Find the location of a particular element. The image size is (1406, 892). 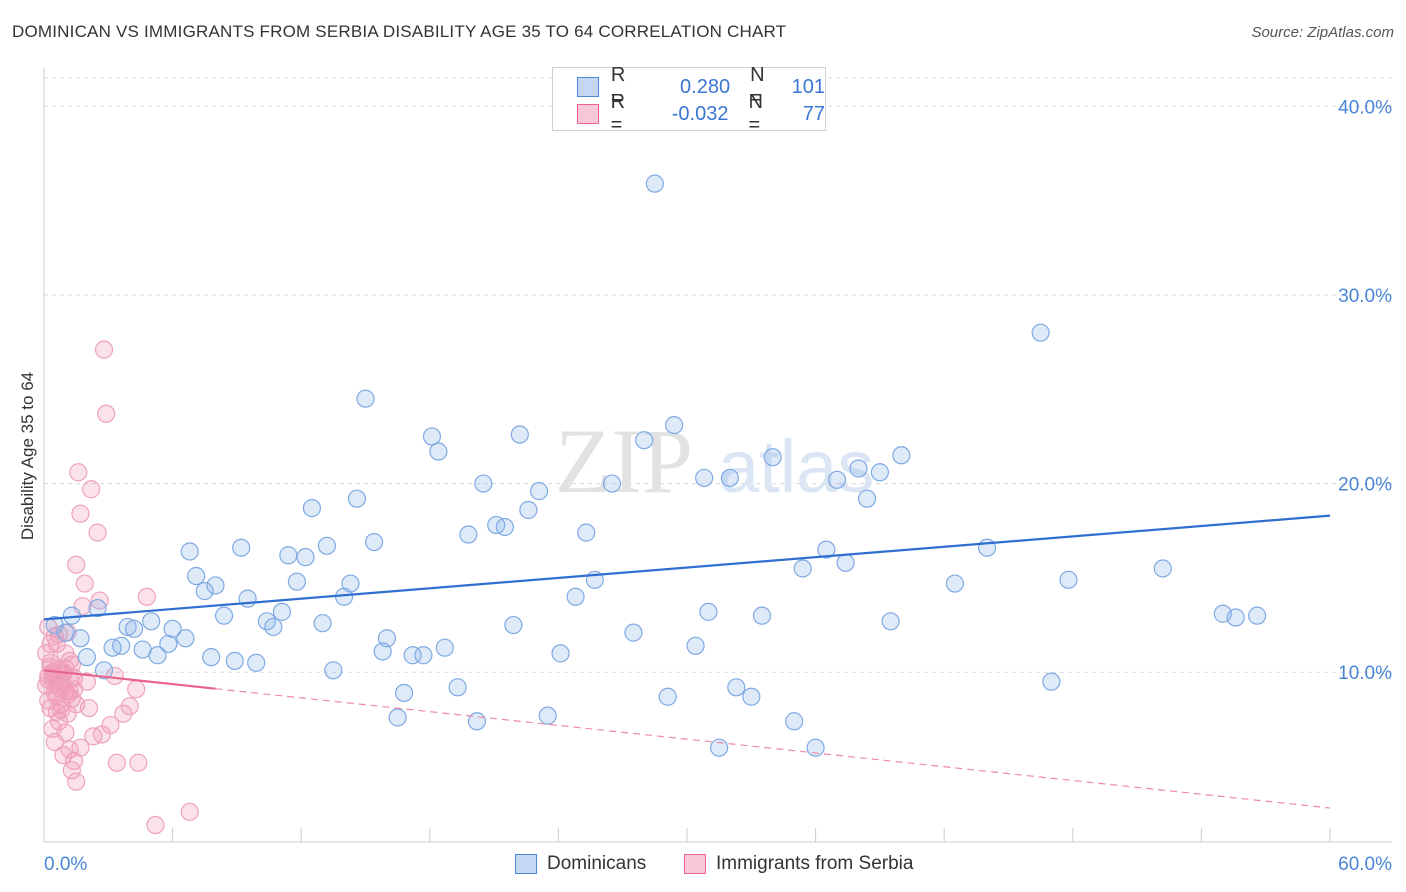

y-tick-label: 40.0% is located at coordinates (1365, 107).